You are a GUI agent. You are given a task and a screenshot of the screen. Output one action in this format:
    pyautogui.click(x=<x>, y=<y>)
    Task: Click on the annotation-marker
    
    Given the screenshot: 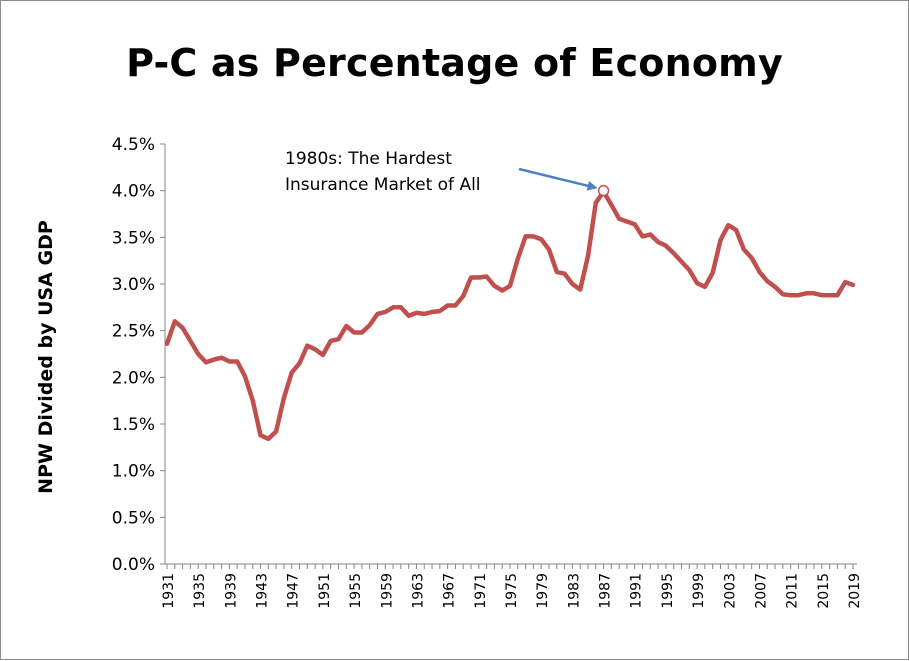 What is the action you would take?
    pyautogui.click(x=603, y=190)
    